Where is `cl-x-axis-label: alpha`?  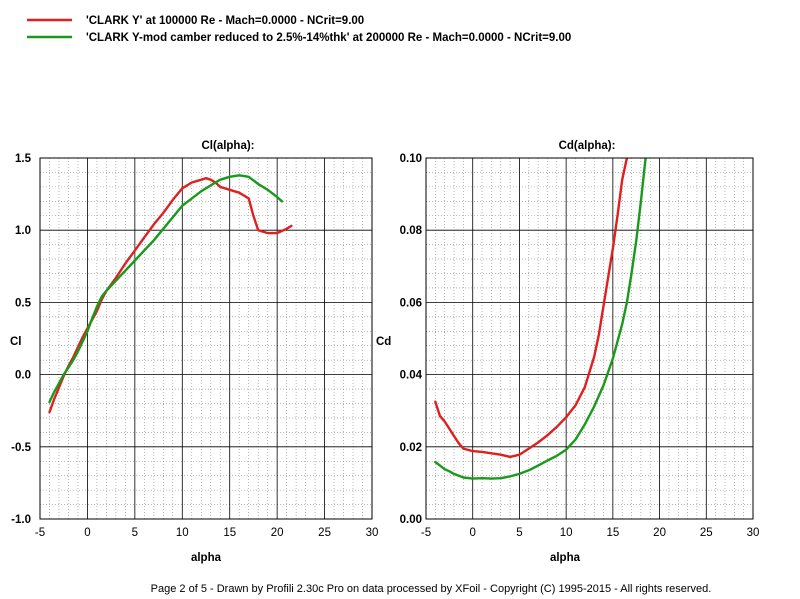 cl-x-axis-label: alpha is located at coordinates (206, 558).